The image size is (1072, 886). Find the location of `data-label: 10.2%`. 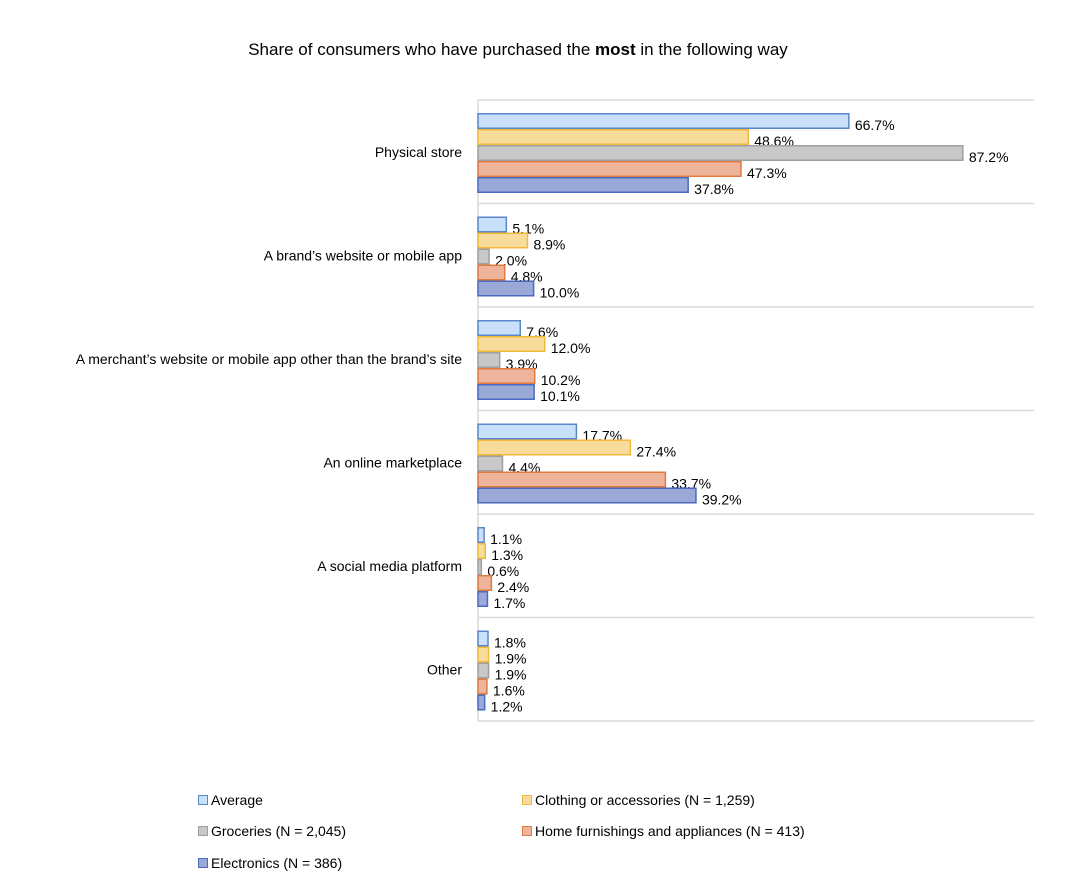

data-label: 10.2% is located at coordinates (561, 380).